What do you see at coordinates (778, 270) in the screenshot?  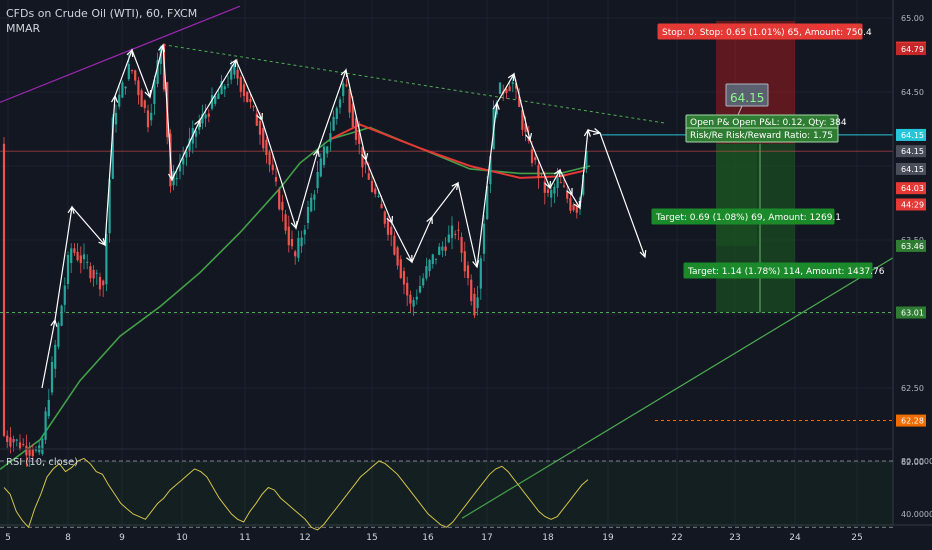 I see `target2-label-box` at bounding box center [778, 270].